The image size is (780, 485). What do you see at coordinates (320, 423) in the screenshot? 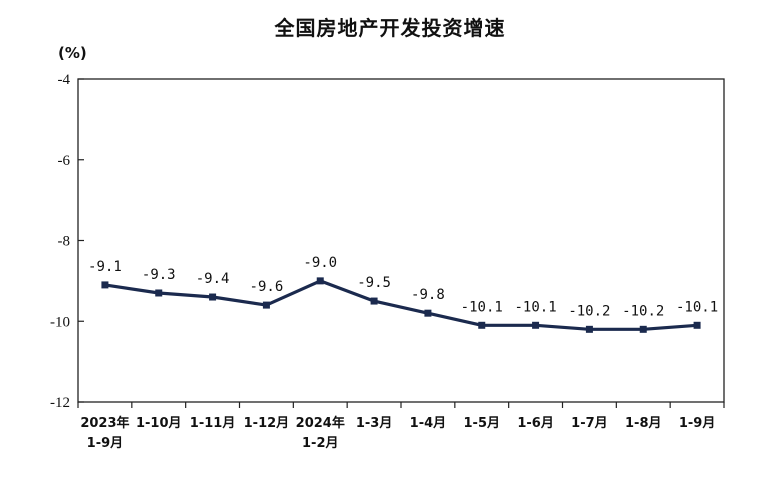
I see `x-tick-label: 2024年` at bounding box center [320, 423].